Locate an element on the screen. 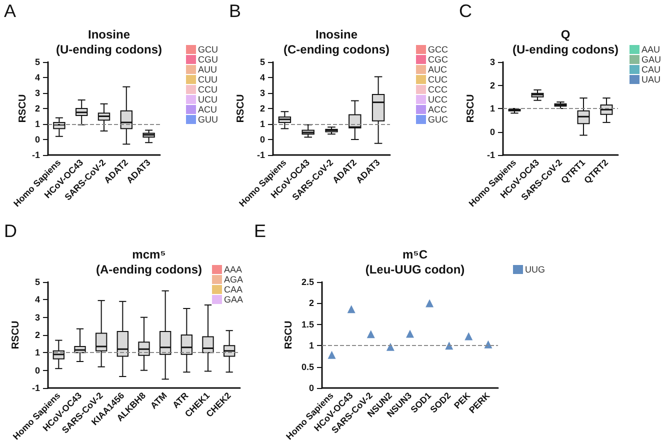  text: E is located at coordinates (260, 231).